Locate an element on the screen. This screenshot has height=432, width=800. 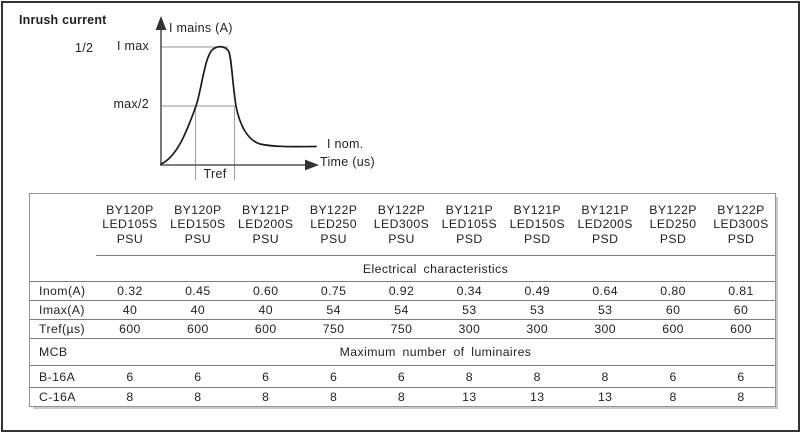
product-column-header: BY121P LED200S PSU is located at coordinates (265, 225).